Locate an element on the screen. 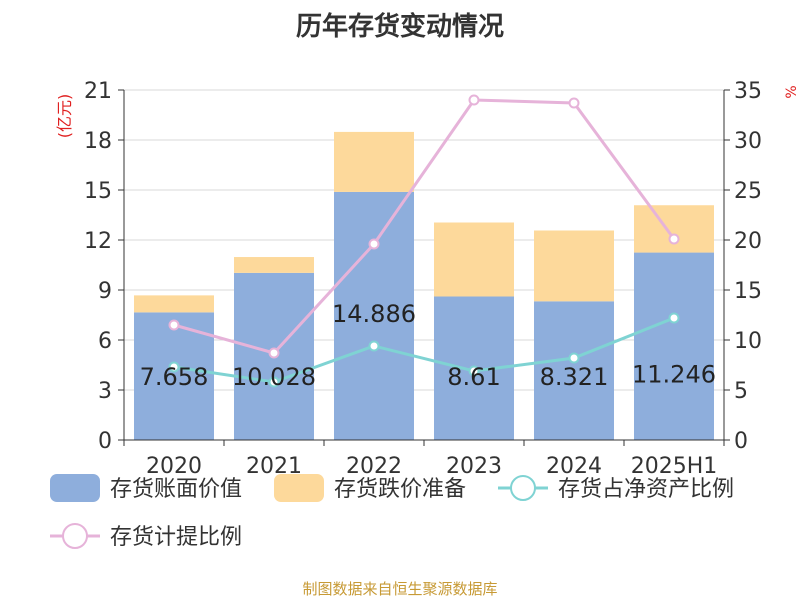 The image size is (800, 600). left-tick-label: 6 is located at coordinates (105, 341).